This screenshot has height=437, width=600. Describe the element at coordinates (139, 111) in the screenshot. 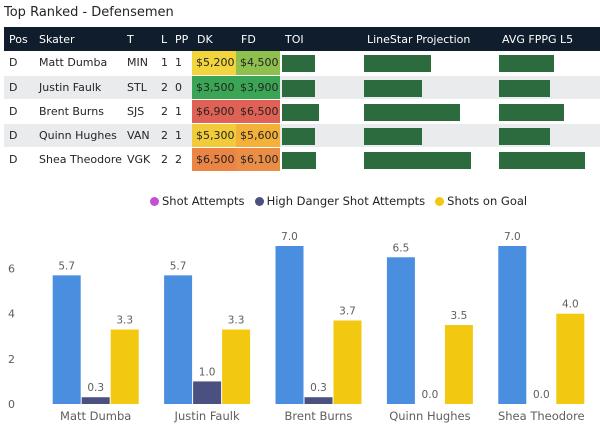

I see `cell-team: SJS` at that location.